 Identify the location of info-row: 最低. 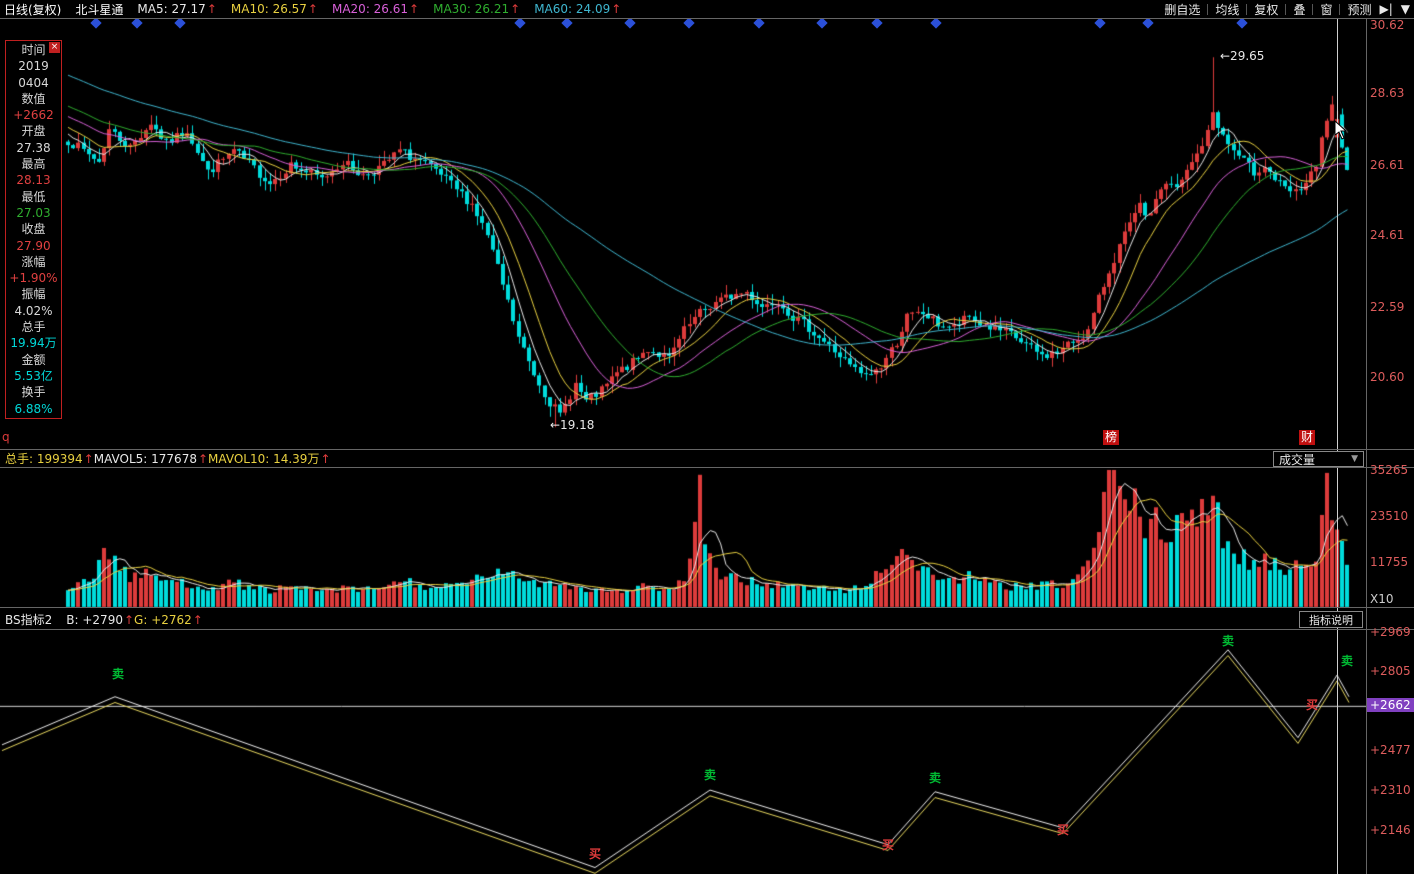
(33, 196).